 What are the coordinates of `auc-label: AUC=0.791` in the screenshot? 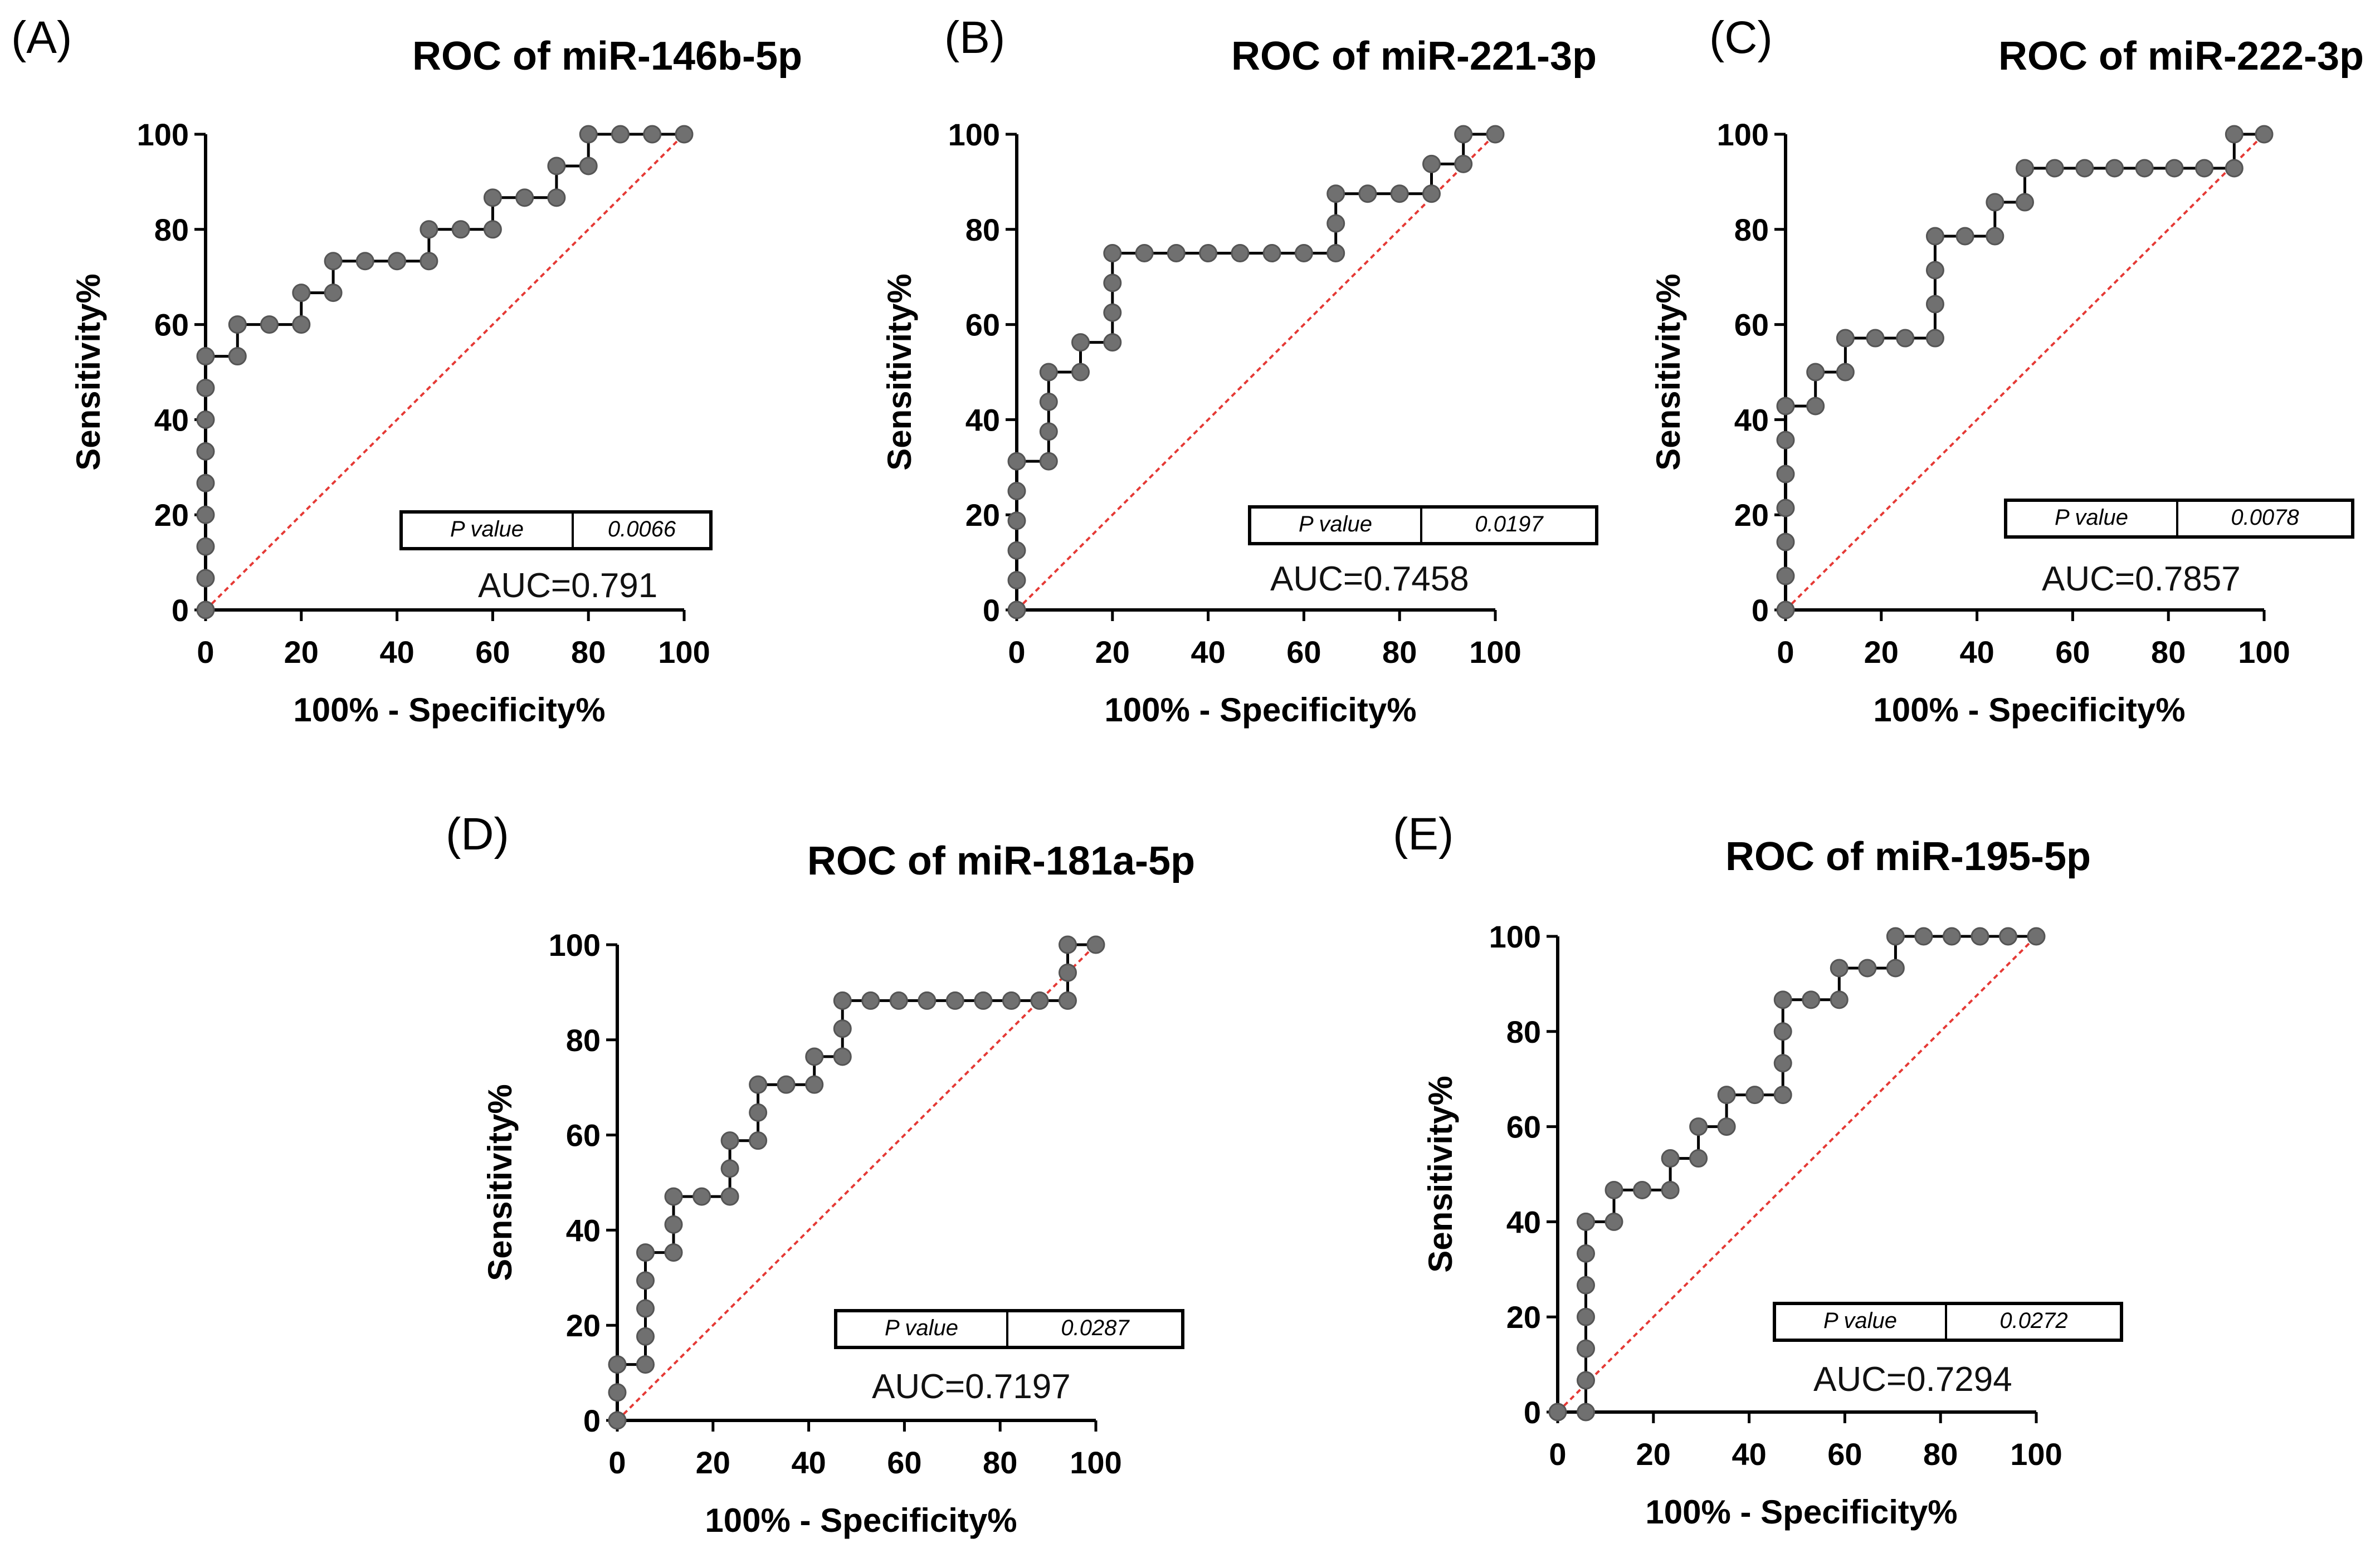 It's located at (567, 585).